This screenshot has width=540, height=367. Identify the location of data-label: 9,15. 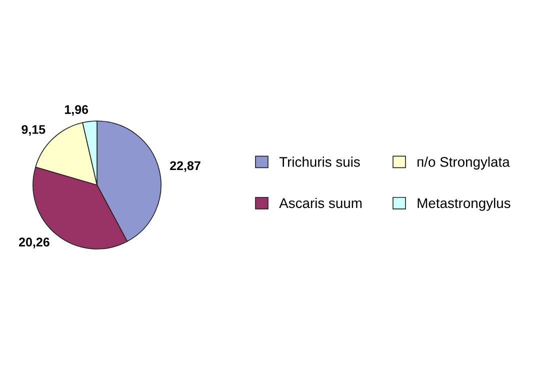
(34, 130).